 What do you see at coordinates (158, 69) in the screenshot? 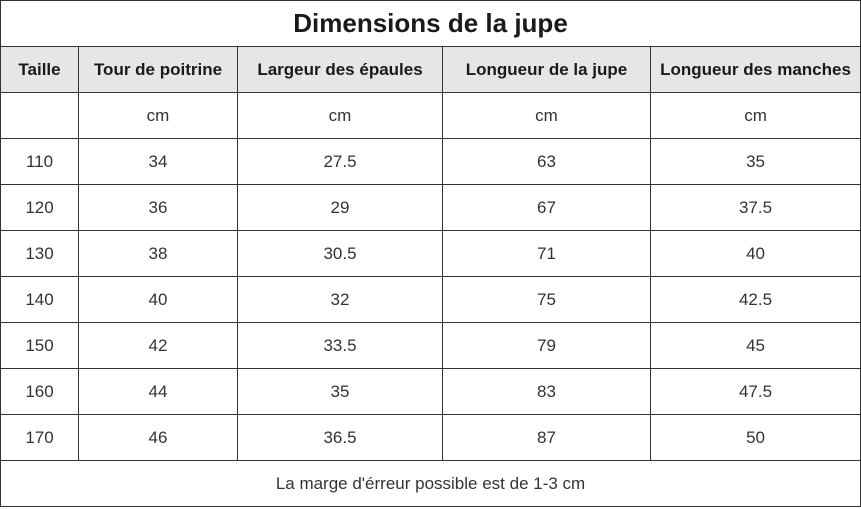
I see `header-chest: Tour de poitrine` at bounding box center [158, 69].